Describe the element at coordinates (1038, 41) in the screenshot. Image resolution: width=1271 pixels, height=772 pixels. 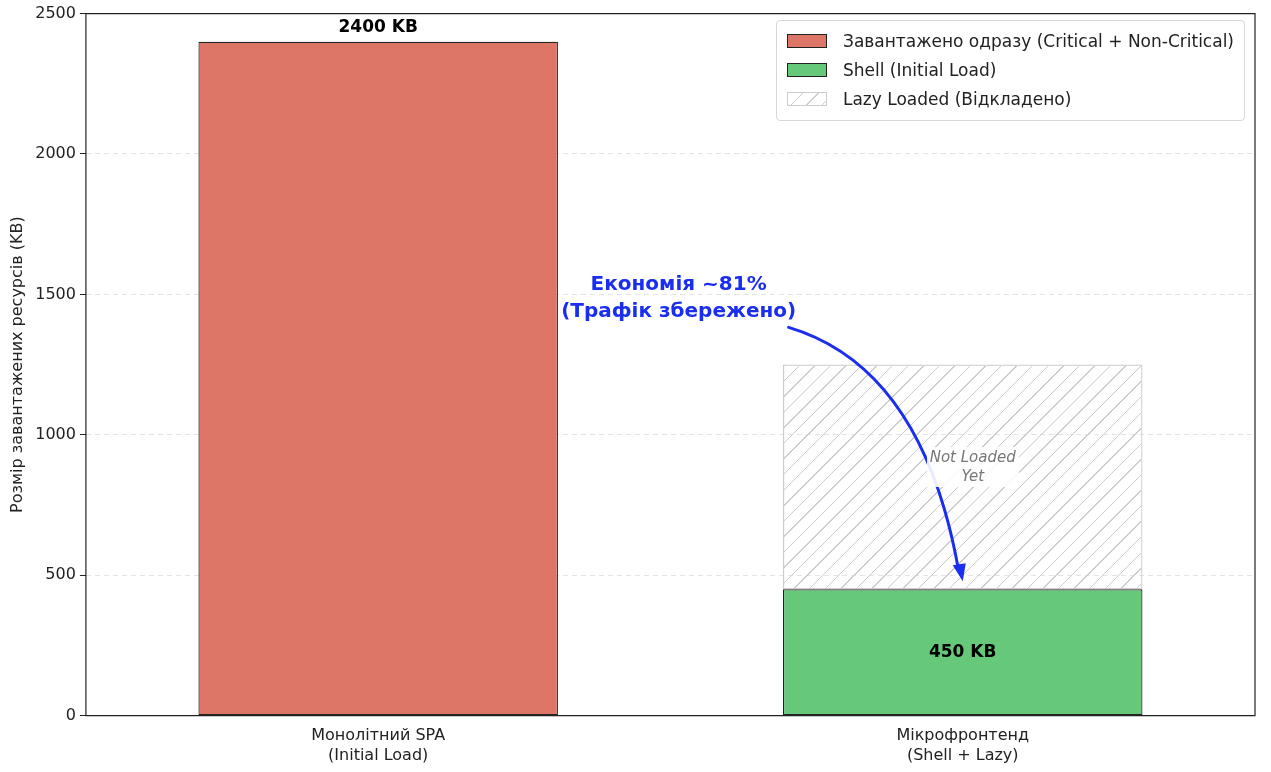
I see `legend-label: Завантажено одразу (Critical + Non-Critical)` at that location.